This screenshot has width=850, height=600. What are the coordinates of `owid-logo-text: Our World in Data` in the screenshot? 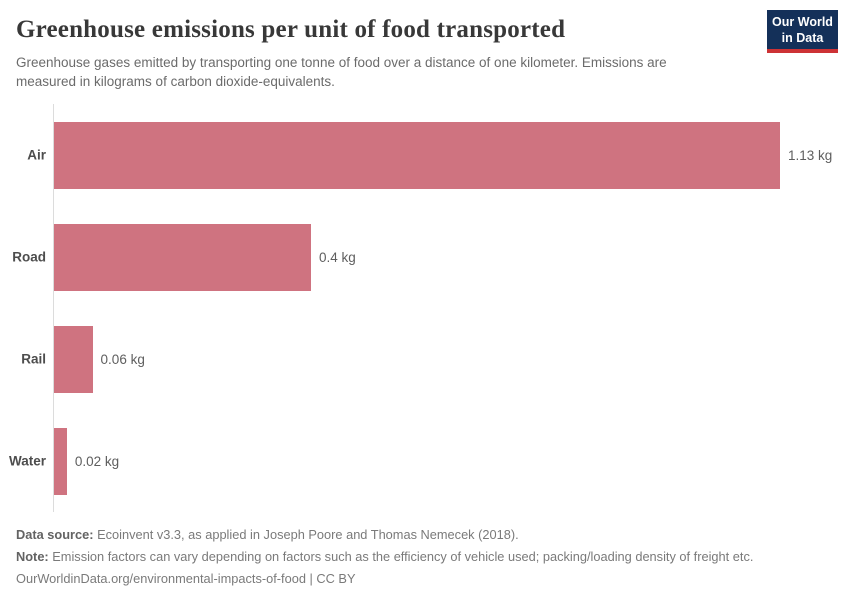 It's located at (802, 29).